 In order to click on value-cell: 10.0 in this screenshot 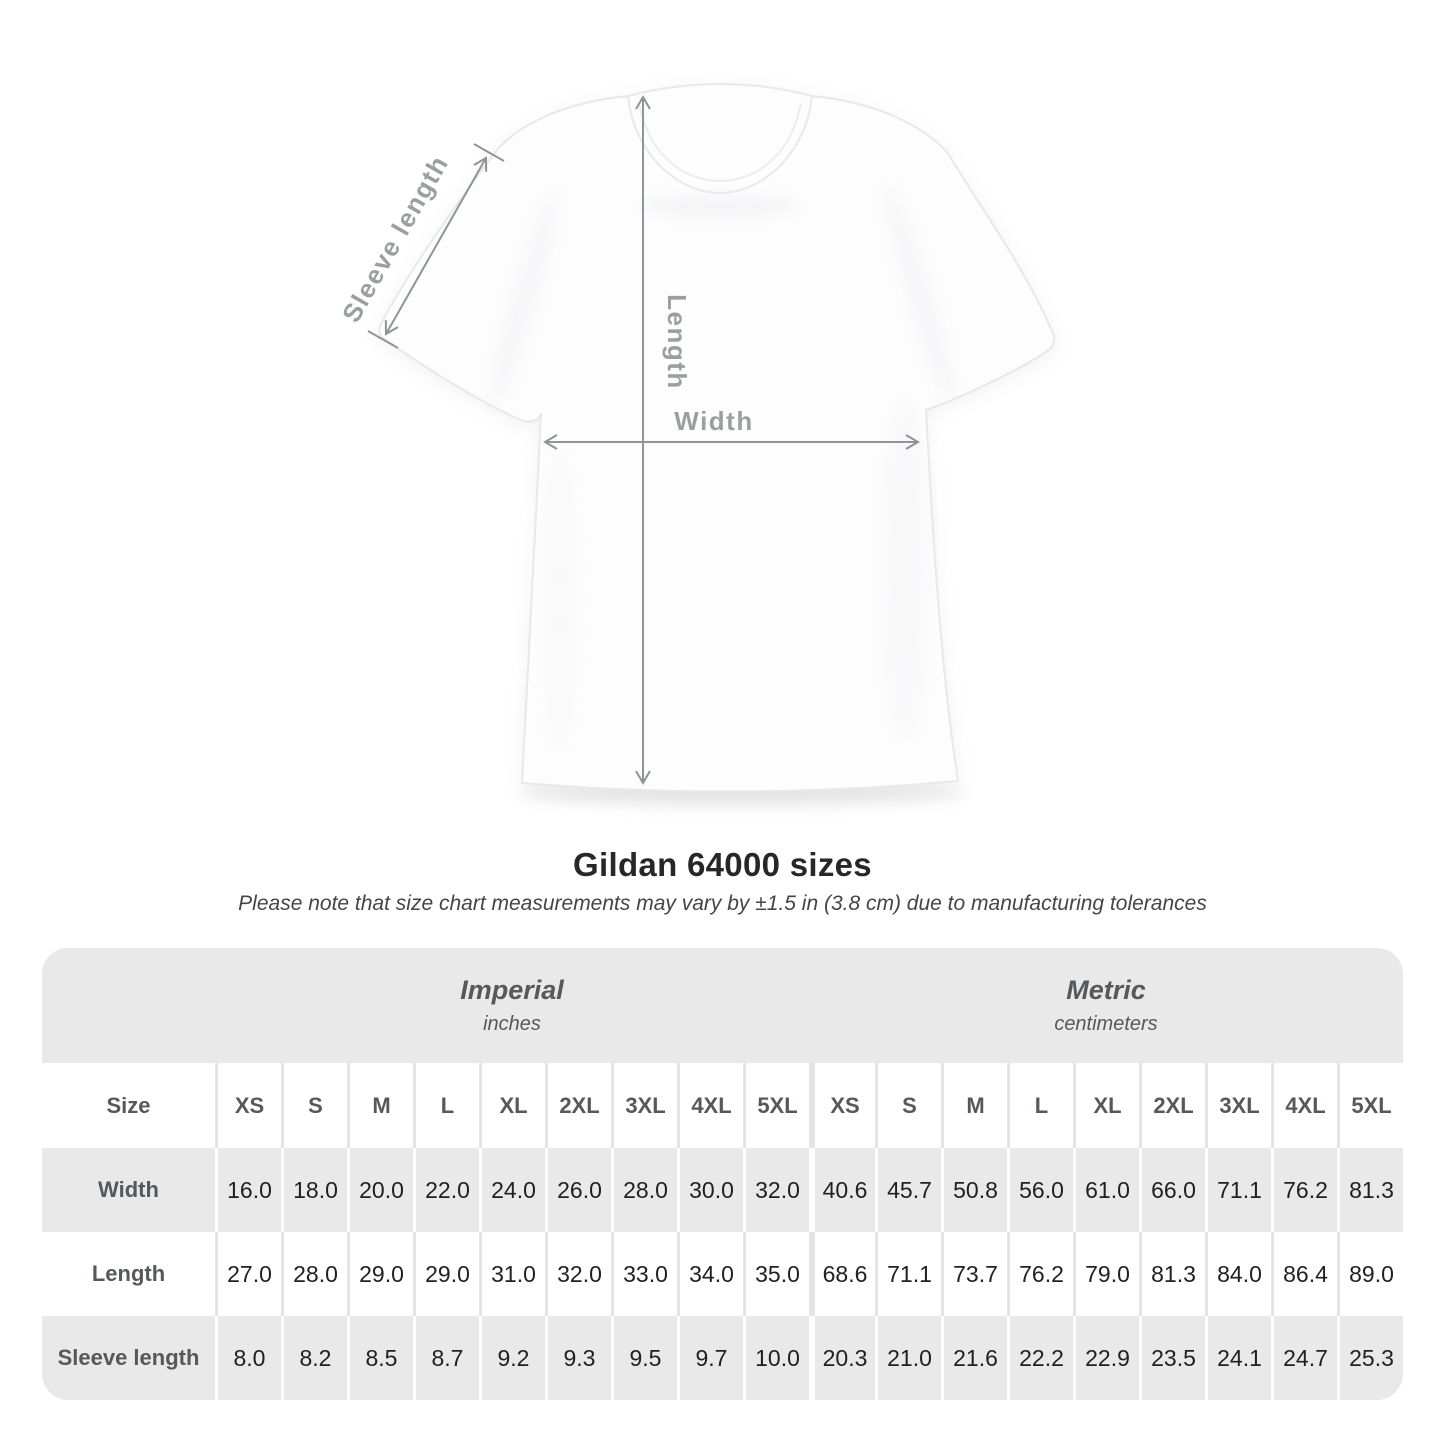, I will do `click(776, 1358)`.